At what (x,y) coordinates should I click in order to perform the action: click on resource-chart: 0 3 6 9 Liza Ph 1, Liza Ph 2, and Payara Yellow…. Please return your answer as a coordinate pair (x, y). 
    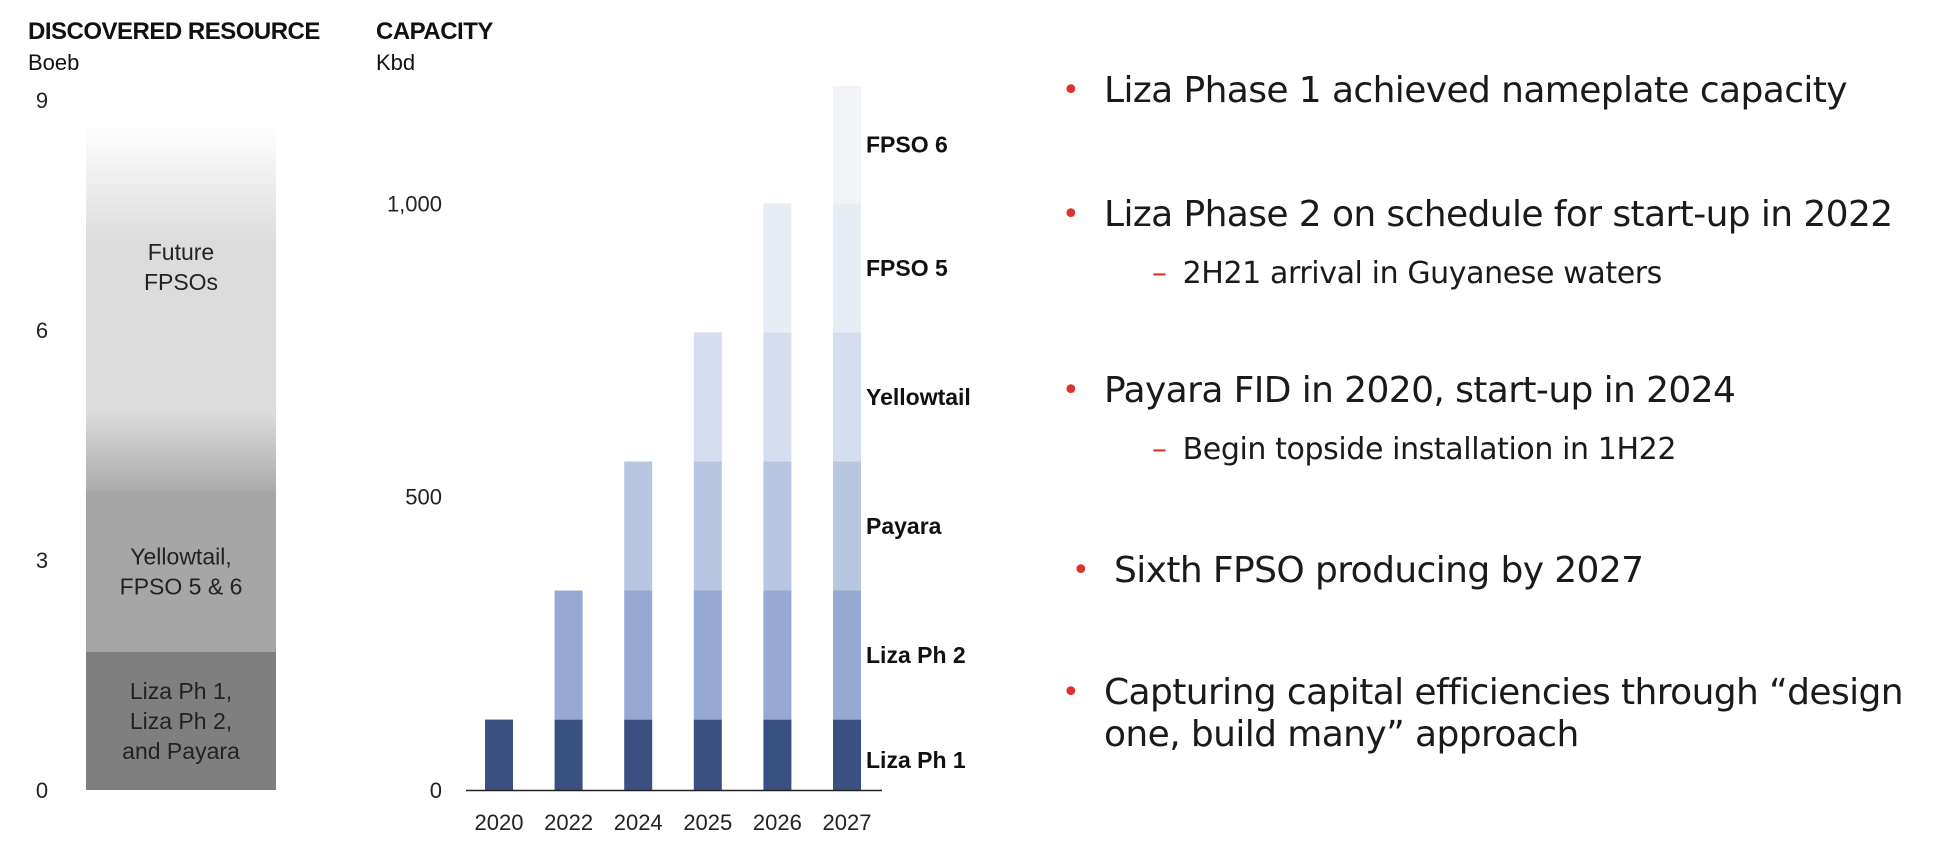
    Looking at the image, I should click on (156, 445).